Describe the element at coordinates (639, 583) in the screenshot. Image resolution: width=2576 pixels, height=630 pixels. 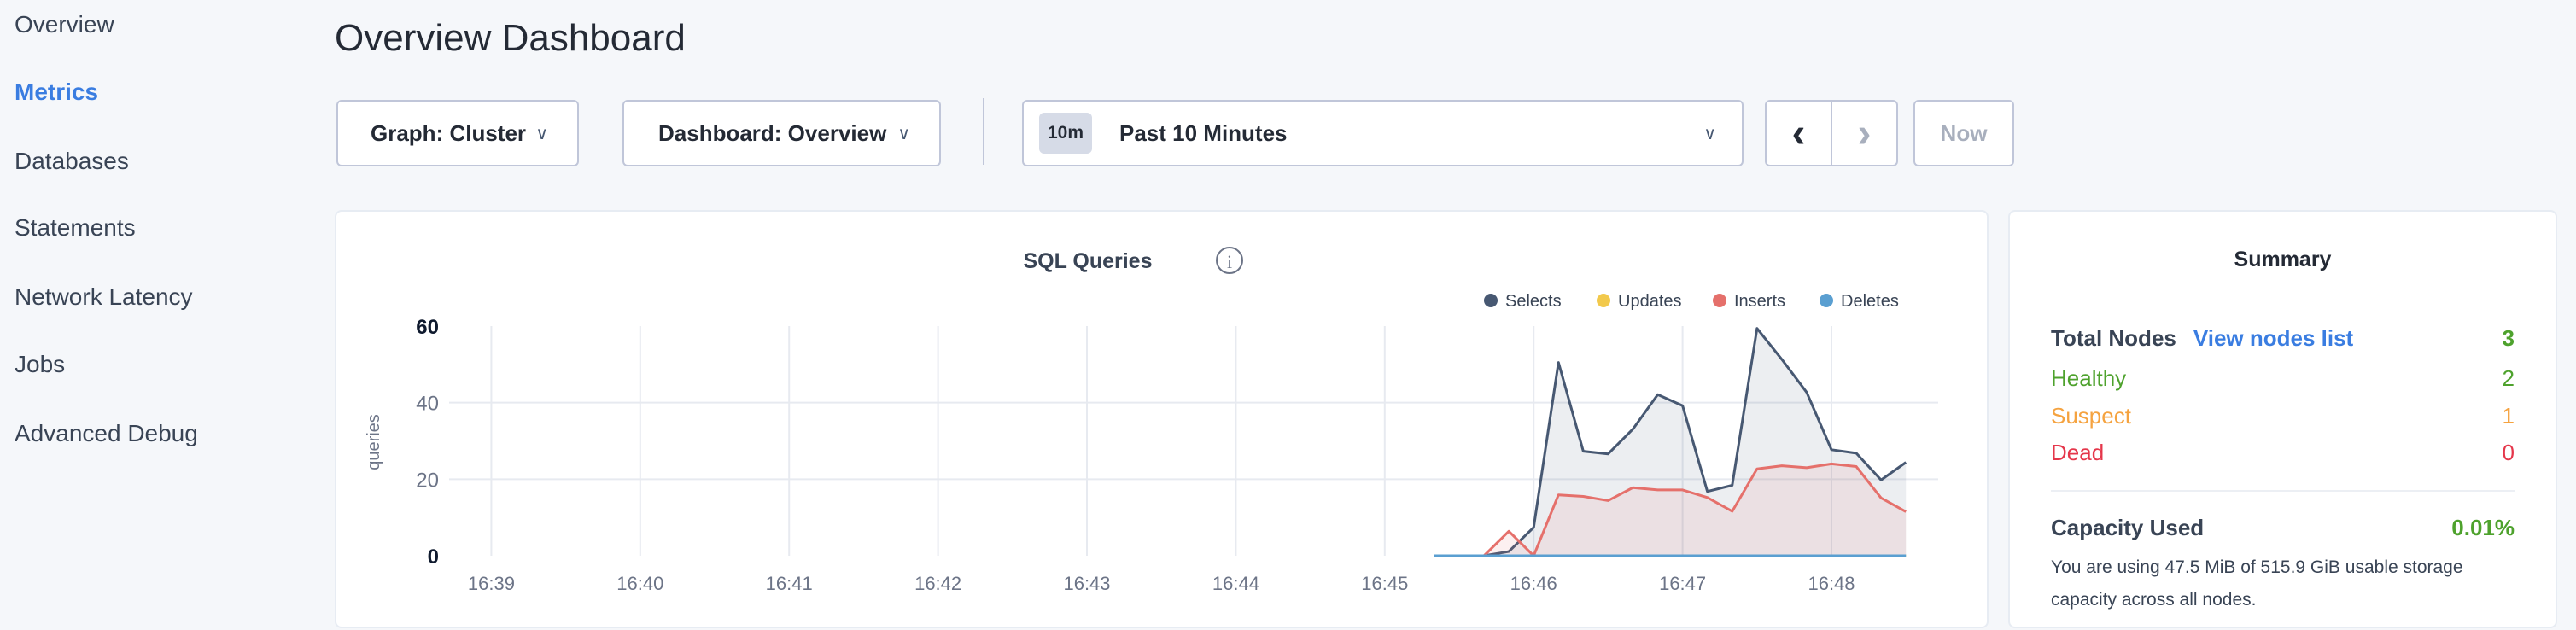
I see `x-tick-label: 16:40` at that location.